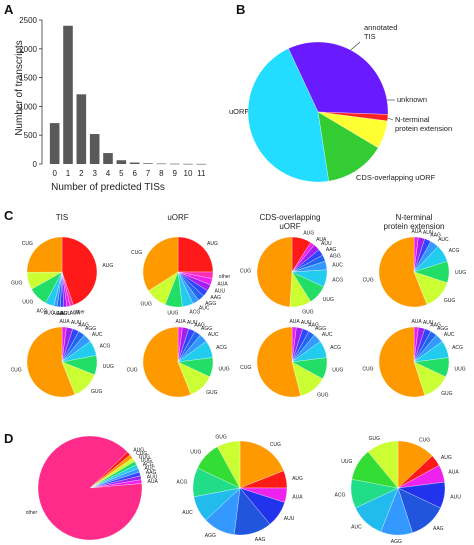  Describe the element at coordinates (148, 173) in the screenshot. I see `x-tick-label: 7` at that location.